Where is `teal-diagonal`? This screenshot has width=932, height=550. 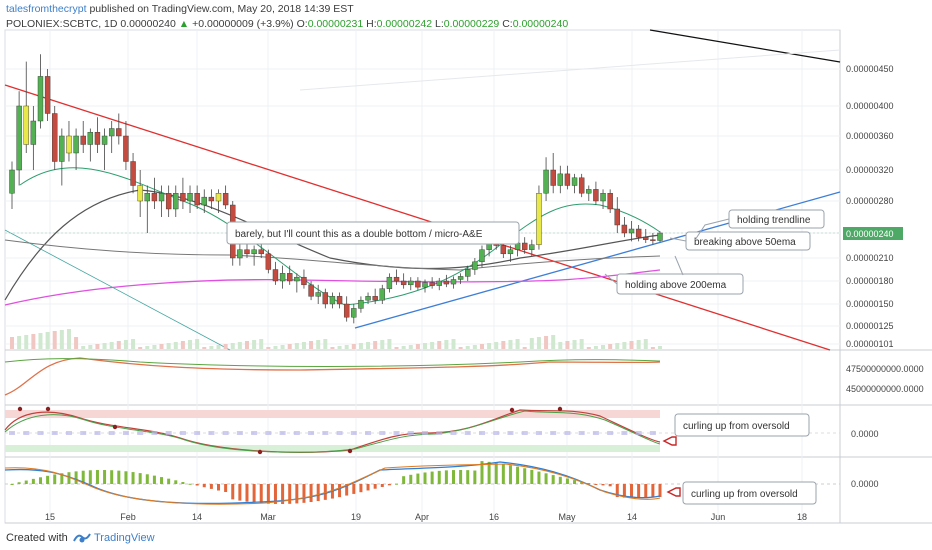
teal-diagonal is located at coordinates (117, 290).